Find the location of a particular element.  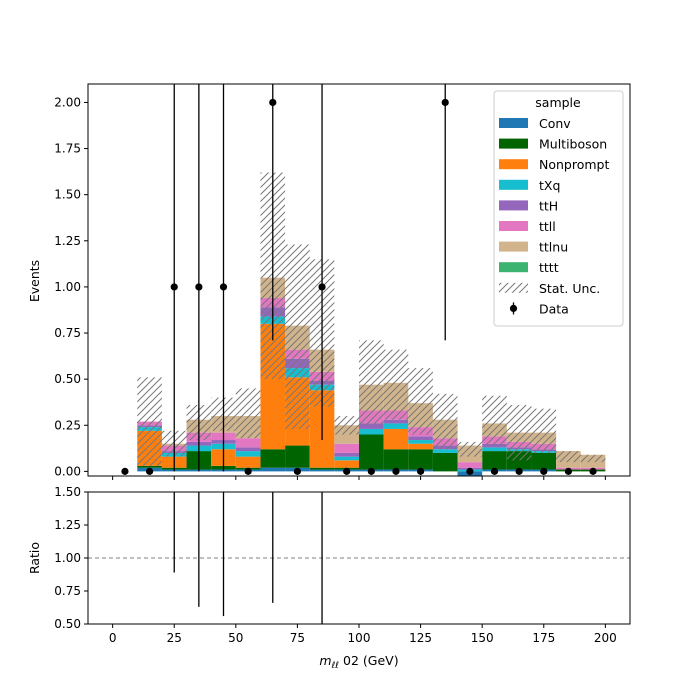

main-y-tick-label-5: 1.25 is located at coordinates (67, 241).